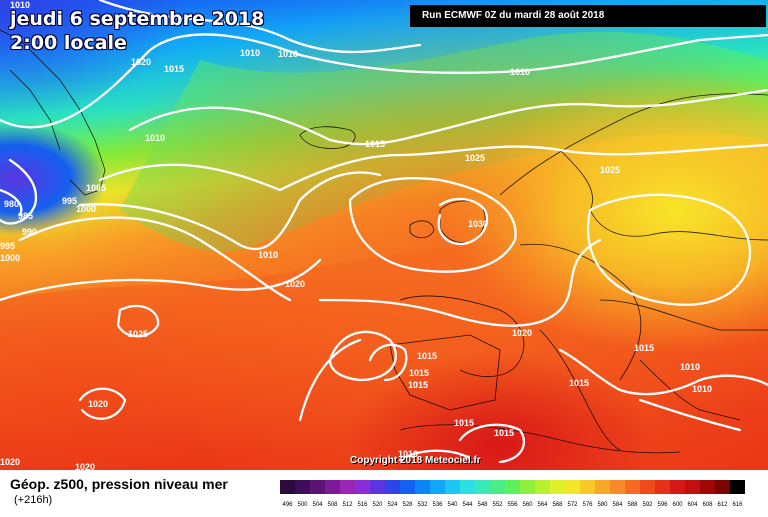 The width and height of the screenshot is (768, 517). Describe the element at coordinates (68, 43) in the screenshot. I see `forecast-time: 2:00 locale` at that location.